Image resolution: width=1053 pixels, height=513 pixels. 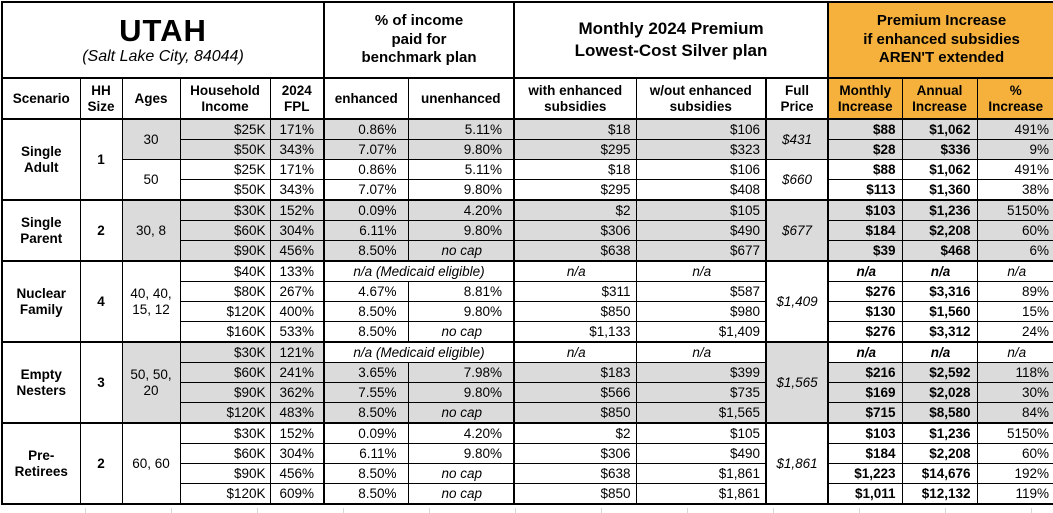 I want to click on cell-pct-increase: 38%, so click(x=1014, y=190).